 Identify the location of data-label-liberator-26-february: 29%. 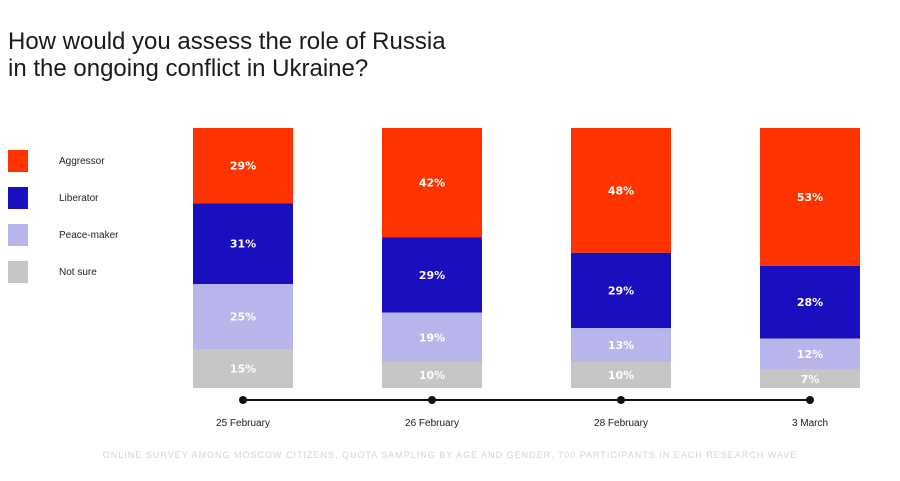
(432, 275).